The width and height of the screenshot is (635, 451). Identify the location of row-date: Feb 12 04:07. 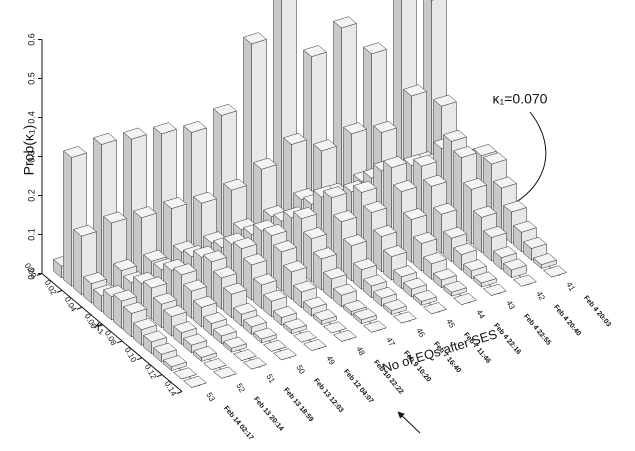
(358, 386).